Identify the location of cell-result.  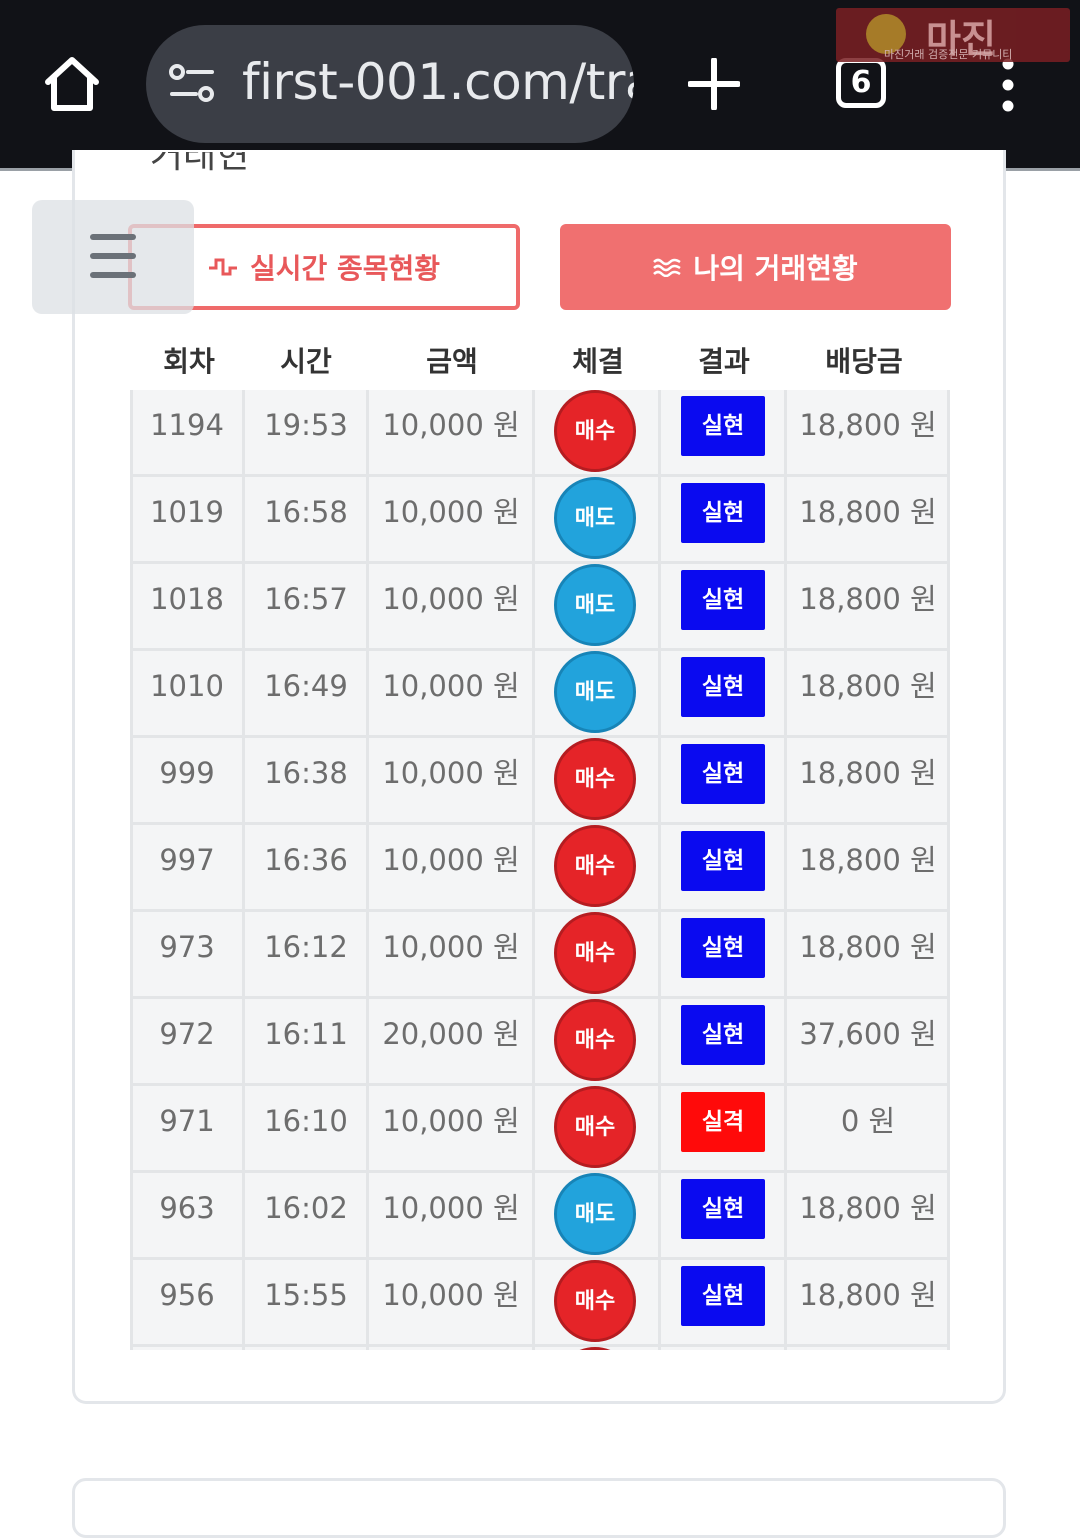
(723, 1348).